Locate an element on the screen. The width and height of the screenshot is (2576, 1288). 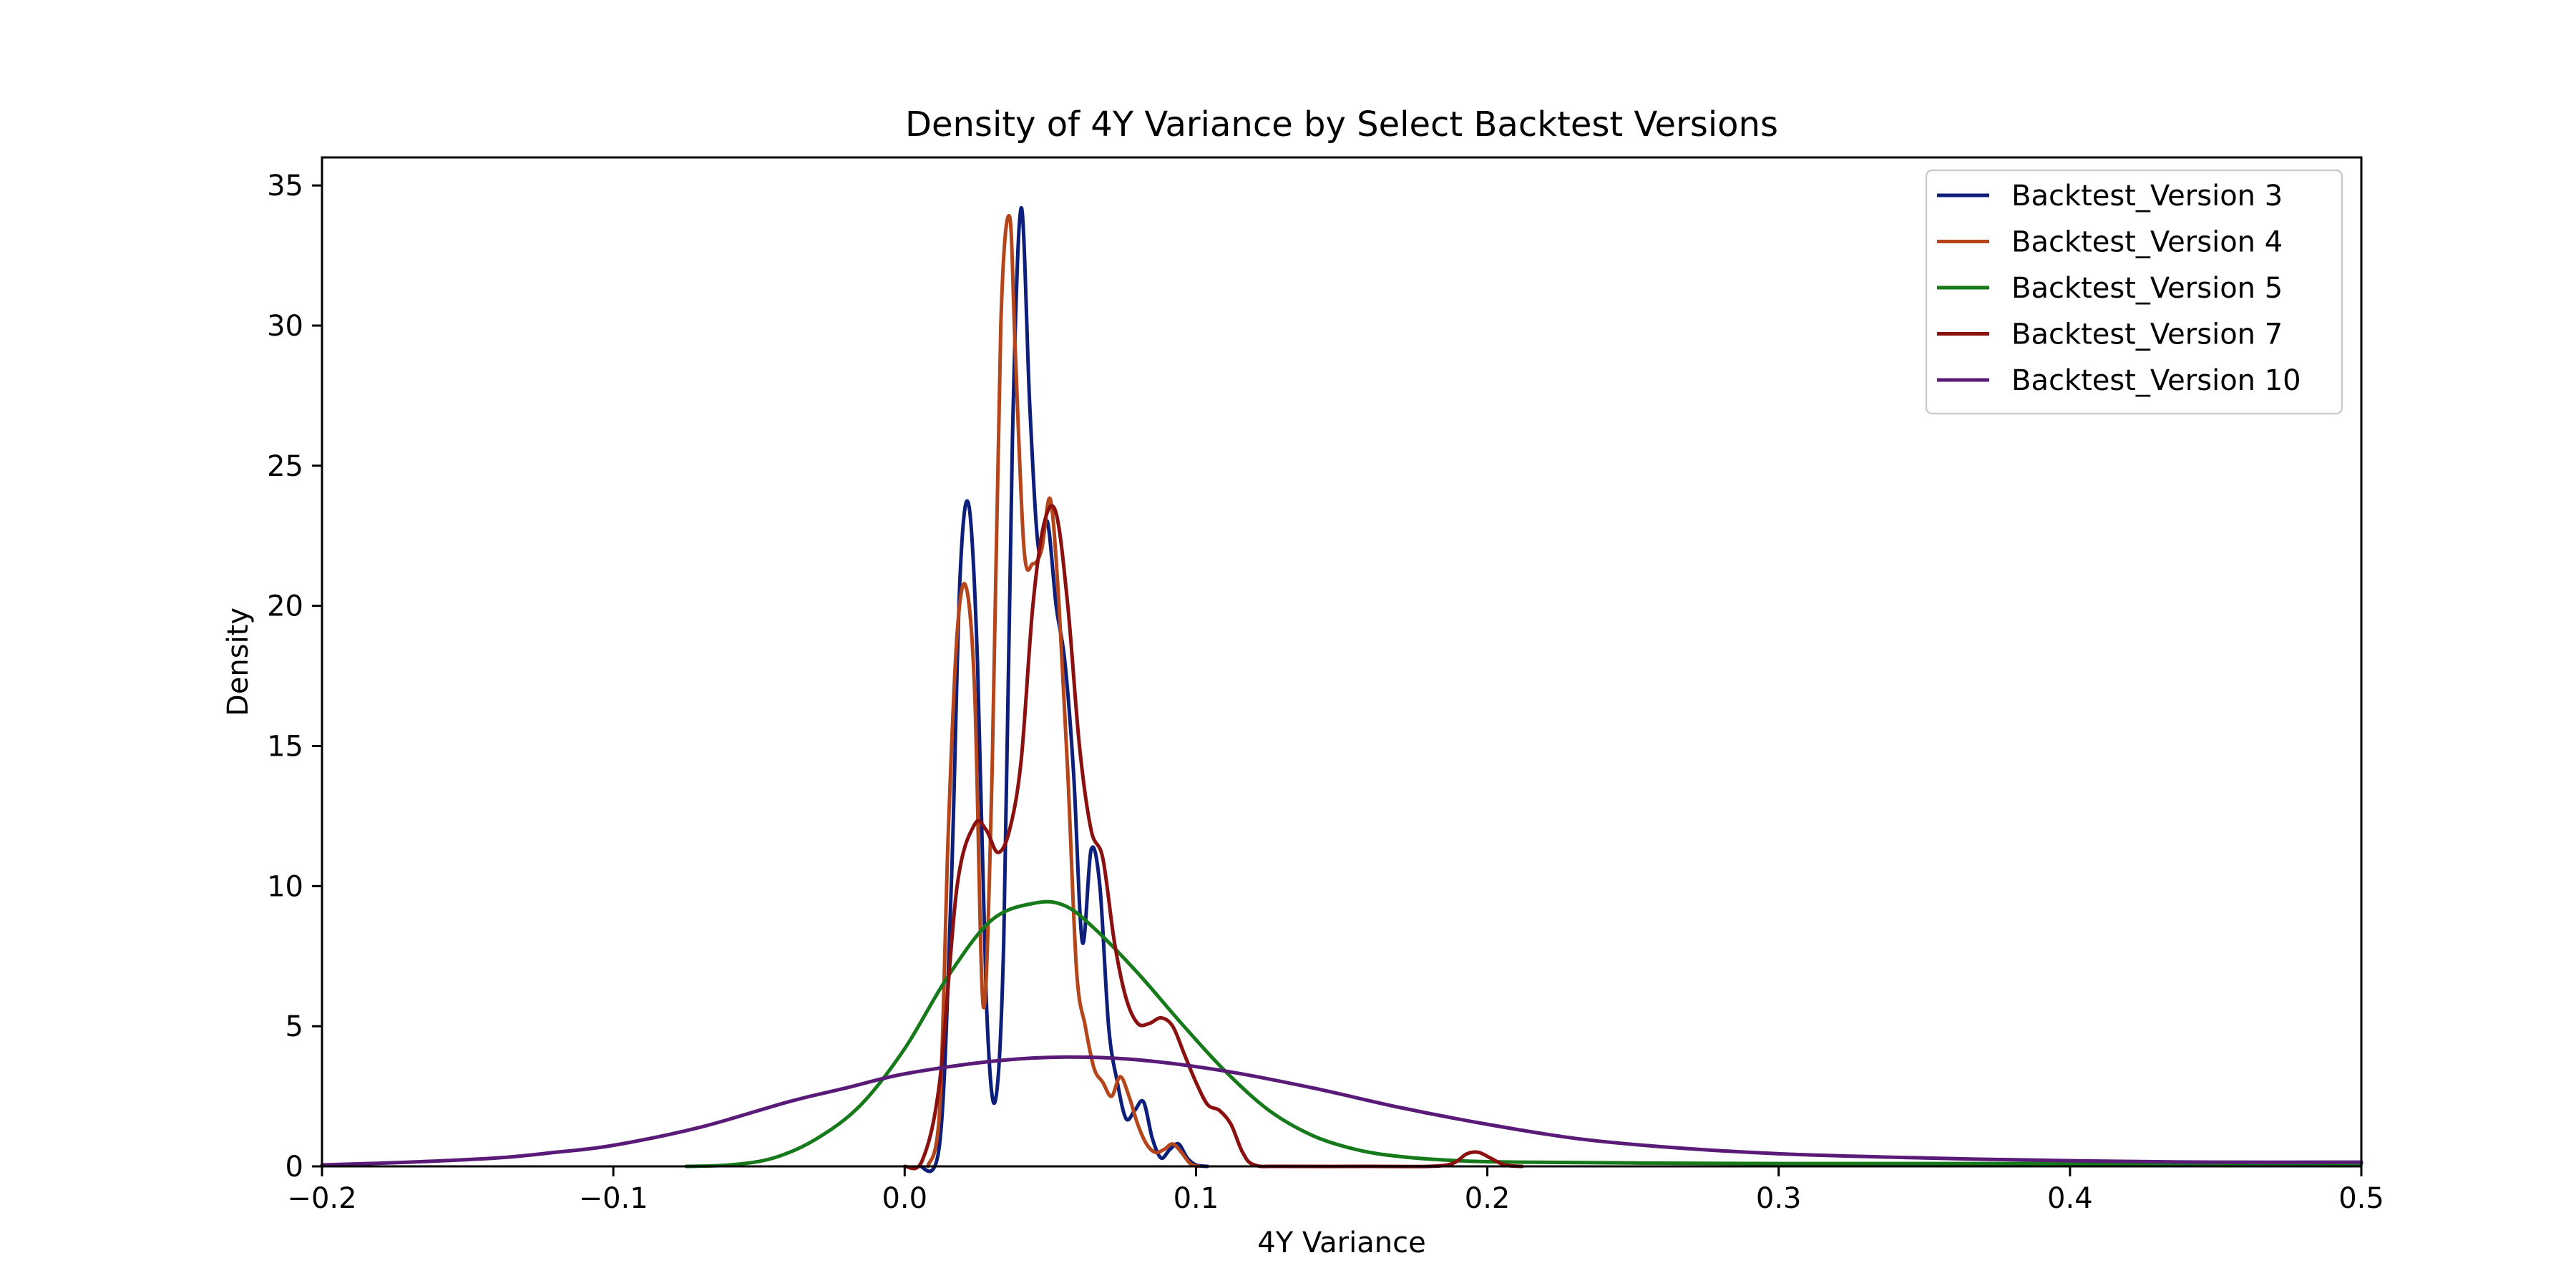
x-tick-label: 0.5 is located at coordinates (2361, 1198).